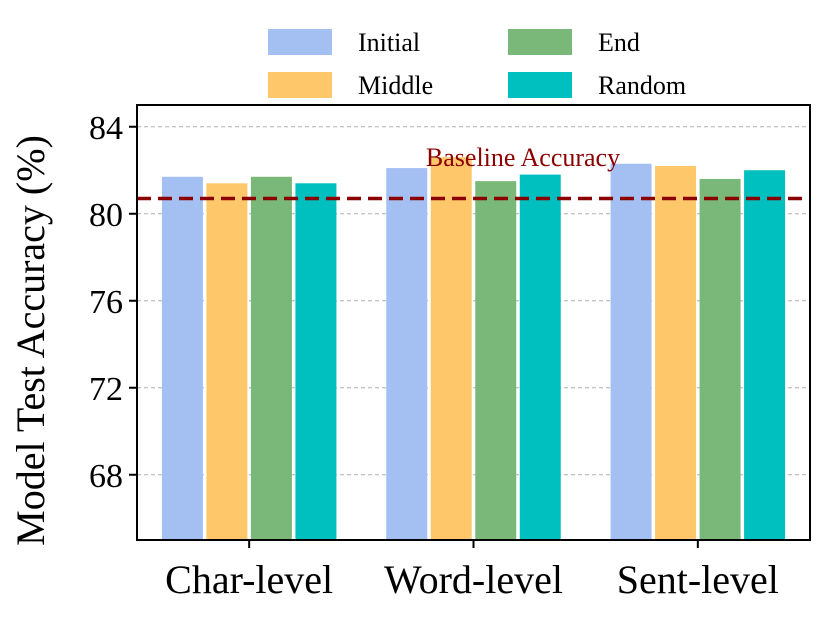  What do you see at coordinates (106, 215) in the screenshot?
I see `y-tick-label: 80` at bounding box center [106, 215].